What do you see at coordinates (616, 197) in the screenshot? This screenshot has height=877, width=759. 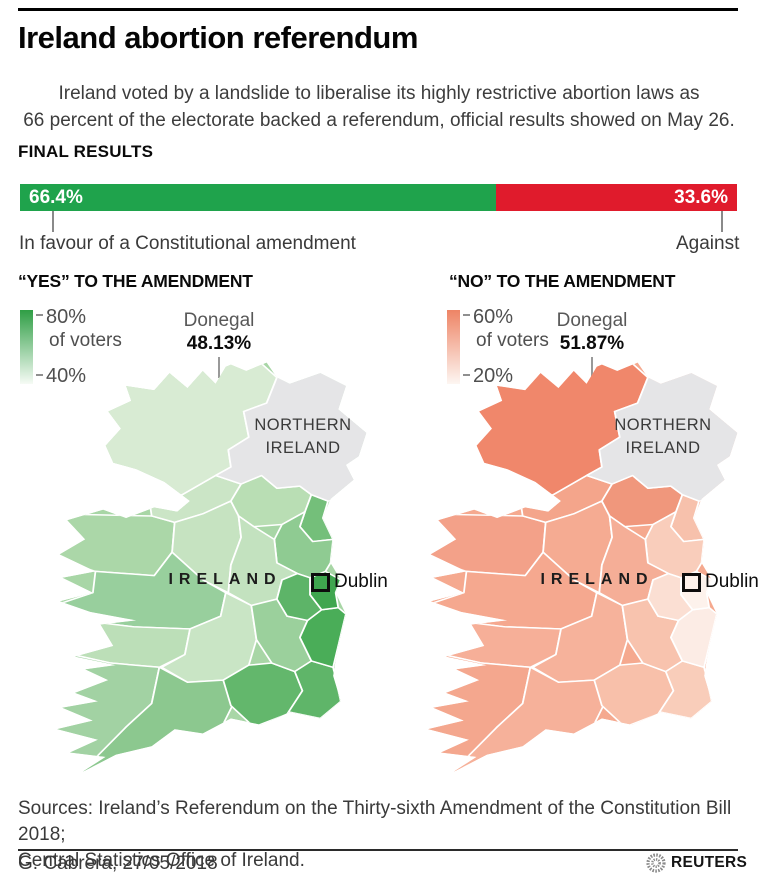 I see `no-bar-segment: 33.6%` at bounding box center [616, 197].